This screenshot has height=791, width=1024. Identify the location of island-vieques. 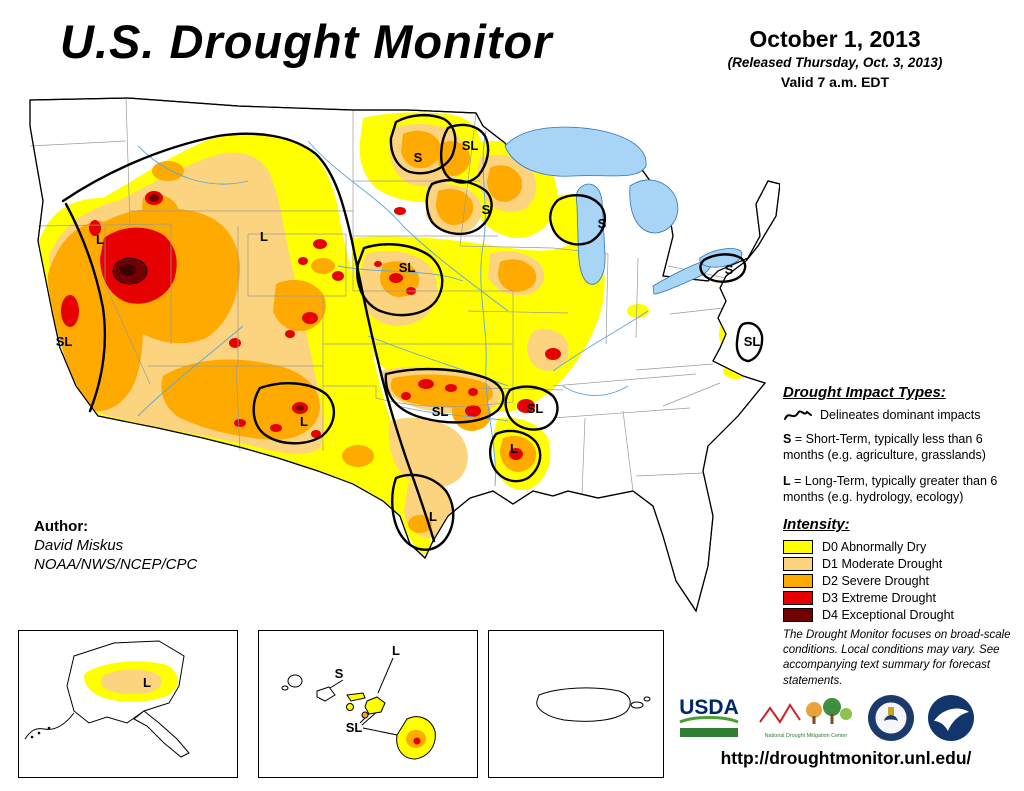
(637, 705).